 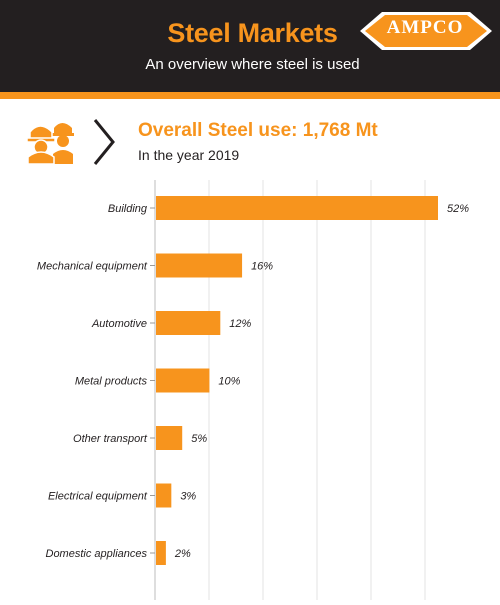 I want to click on value-label: 5%, so click(x=199, y=439).